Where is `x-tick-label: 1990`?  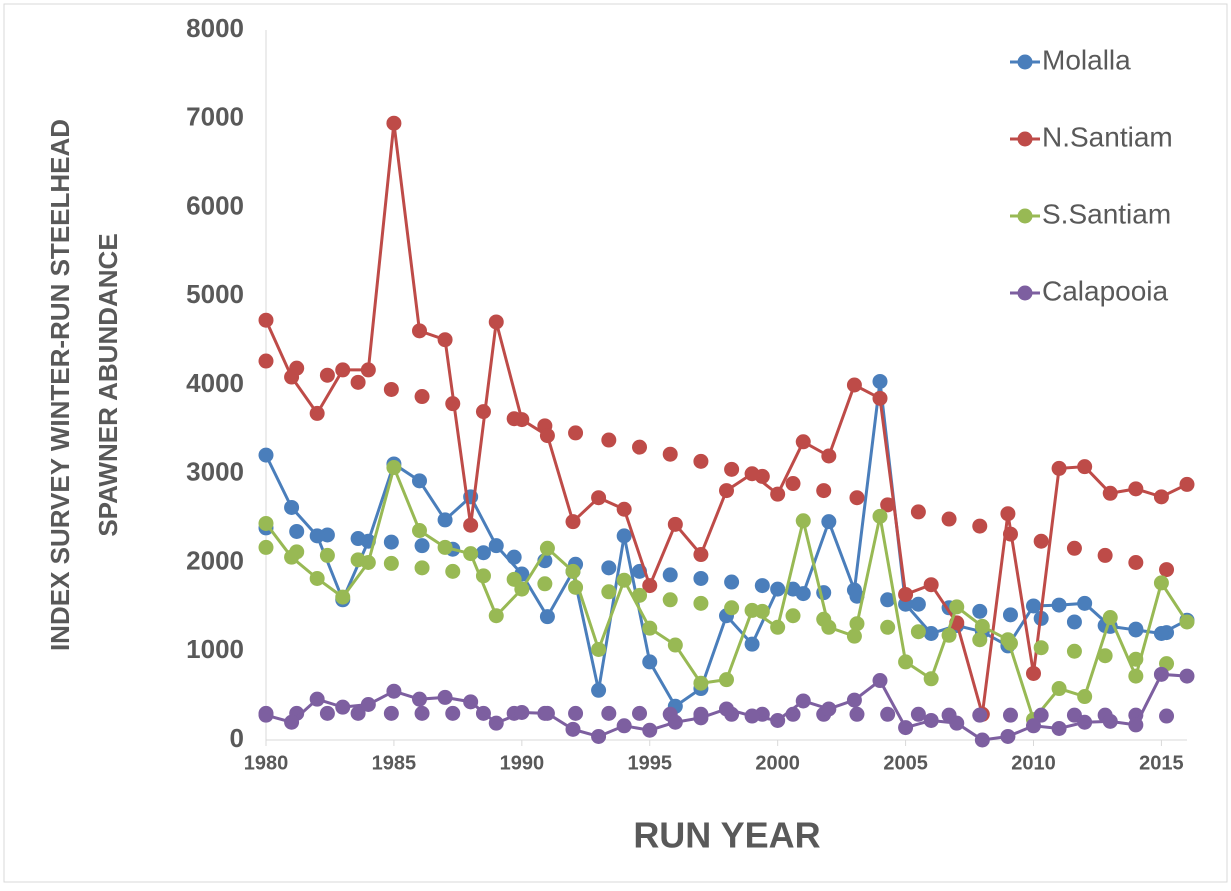
x-tick-label: 1990 is located at coordinates (522, 763).